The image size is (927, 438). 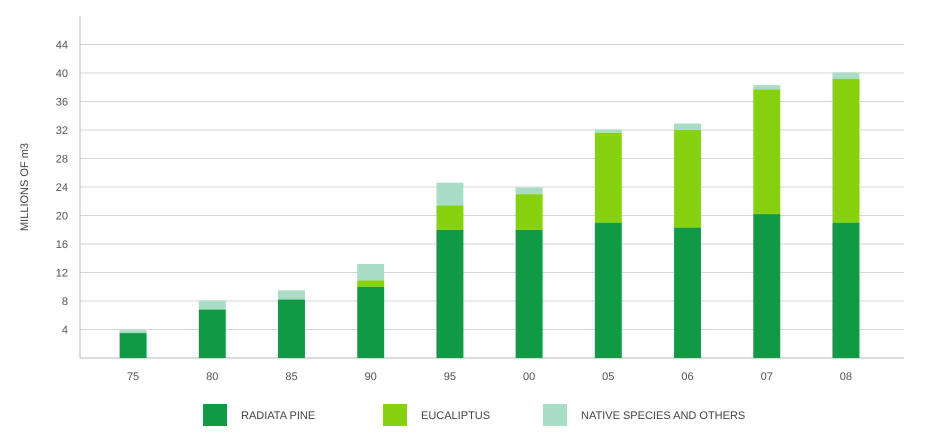 What do you see at coordinates (62, 159) in the screenshot?
I see `y-tick-label: 28` at bounding box center [62, 159].